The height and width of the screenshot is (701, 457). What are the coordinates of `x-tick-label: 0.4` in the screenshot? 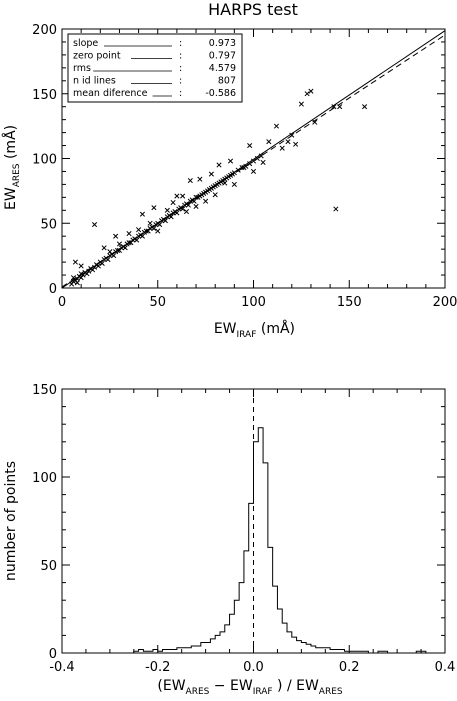 It's located at (445, 667).